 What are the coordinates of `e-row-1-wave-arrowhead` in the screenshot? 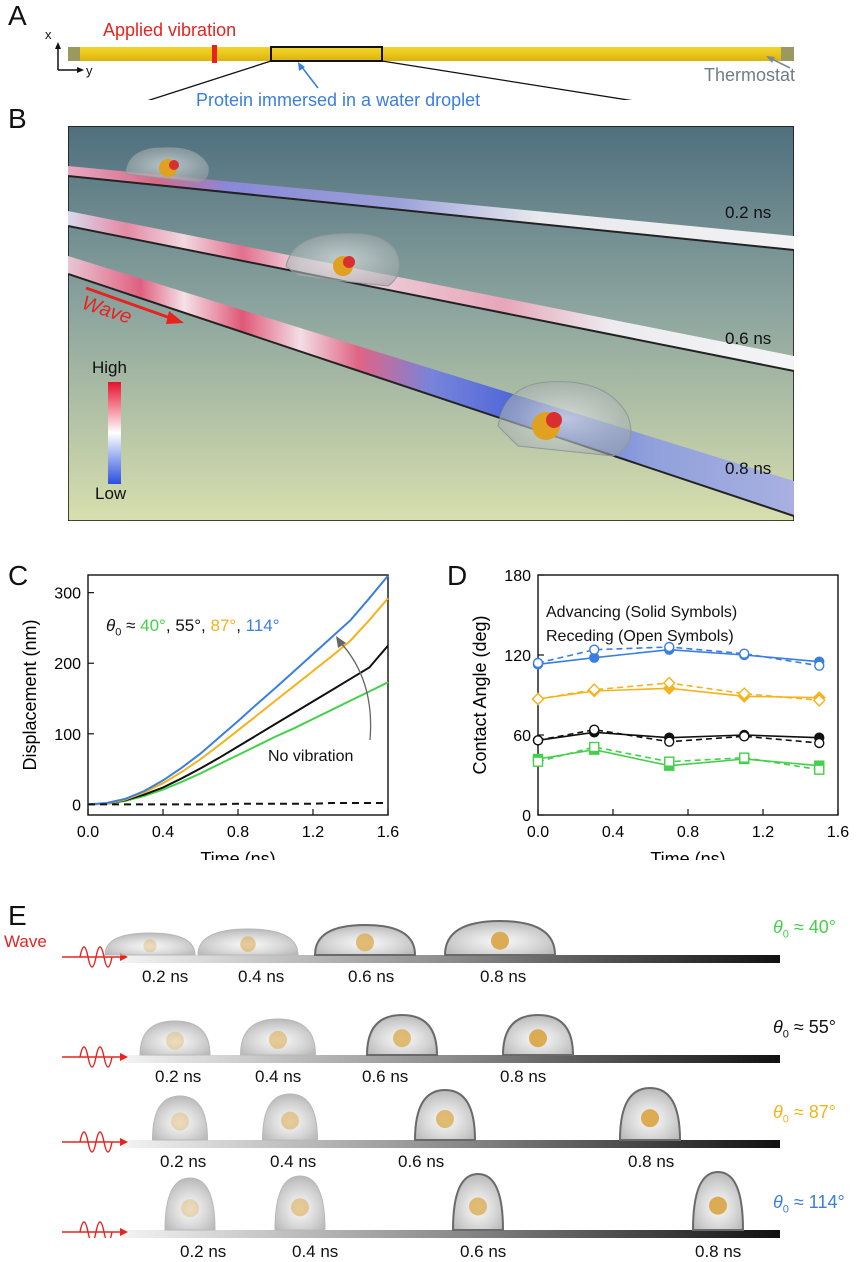 It's located at (124, 1057).